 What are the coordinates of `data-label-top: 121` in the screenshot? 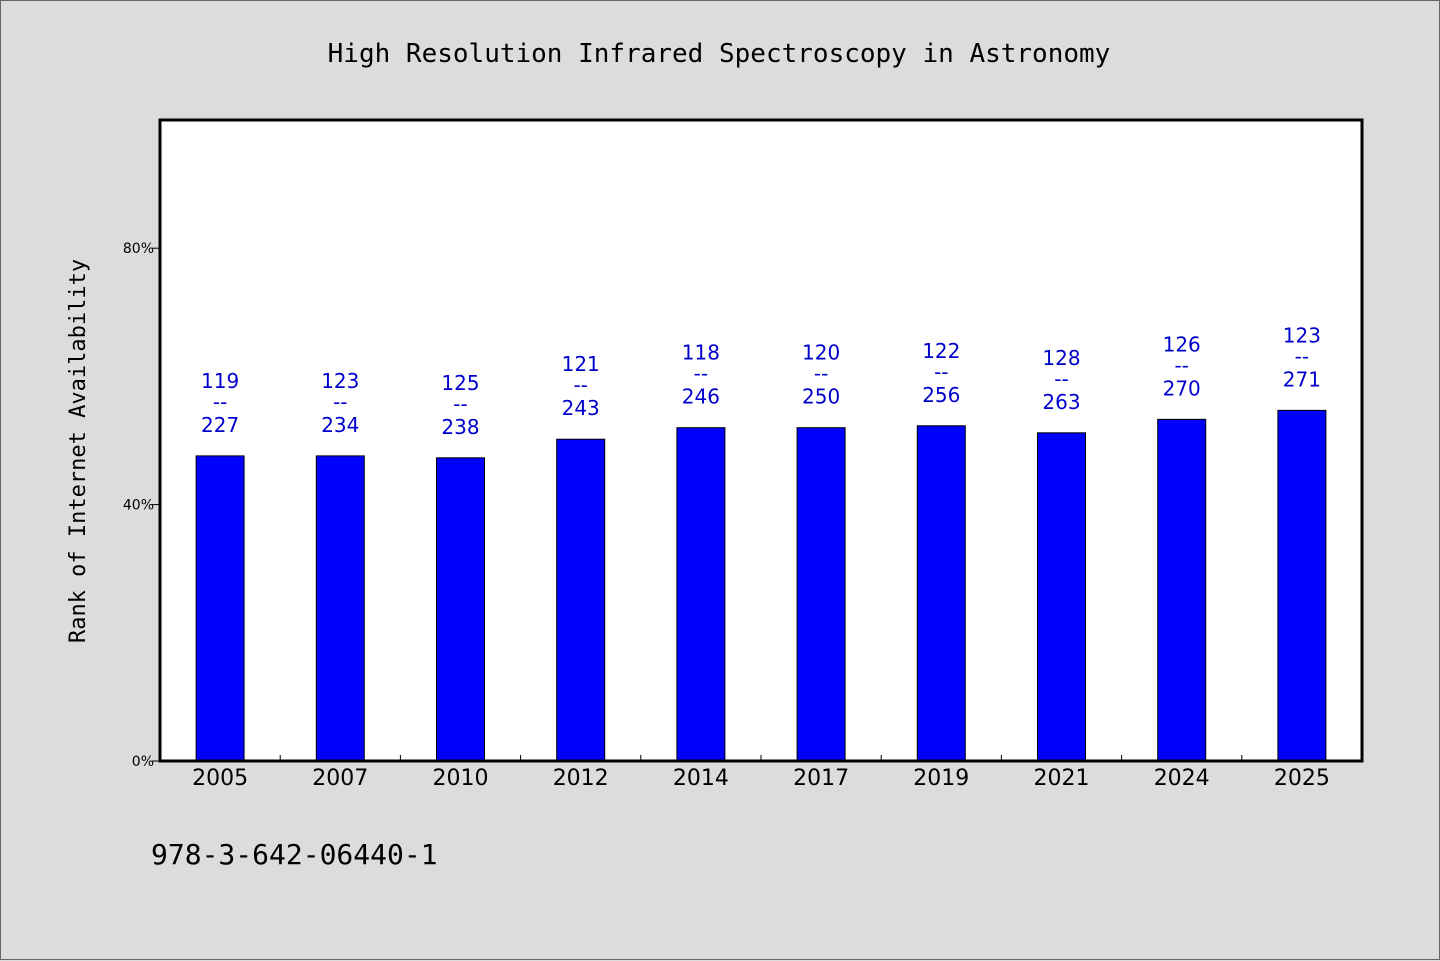 It's located at (581, 364).